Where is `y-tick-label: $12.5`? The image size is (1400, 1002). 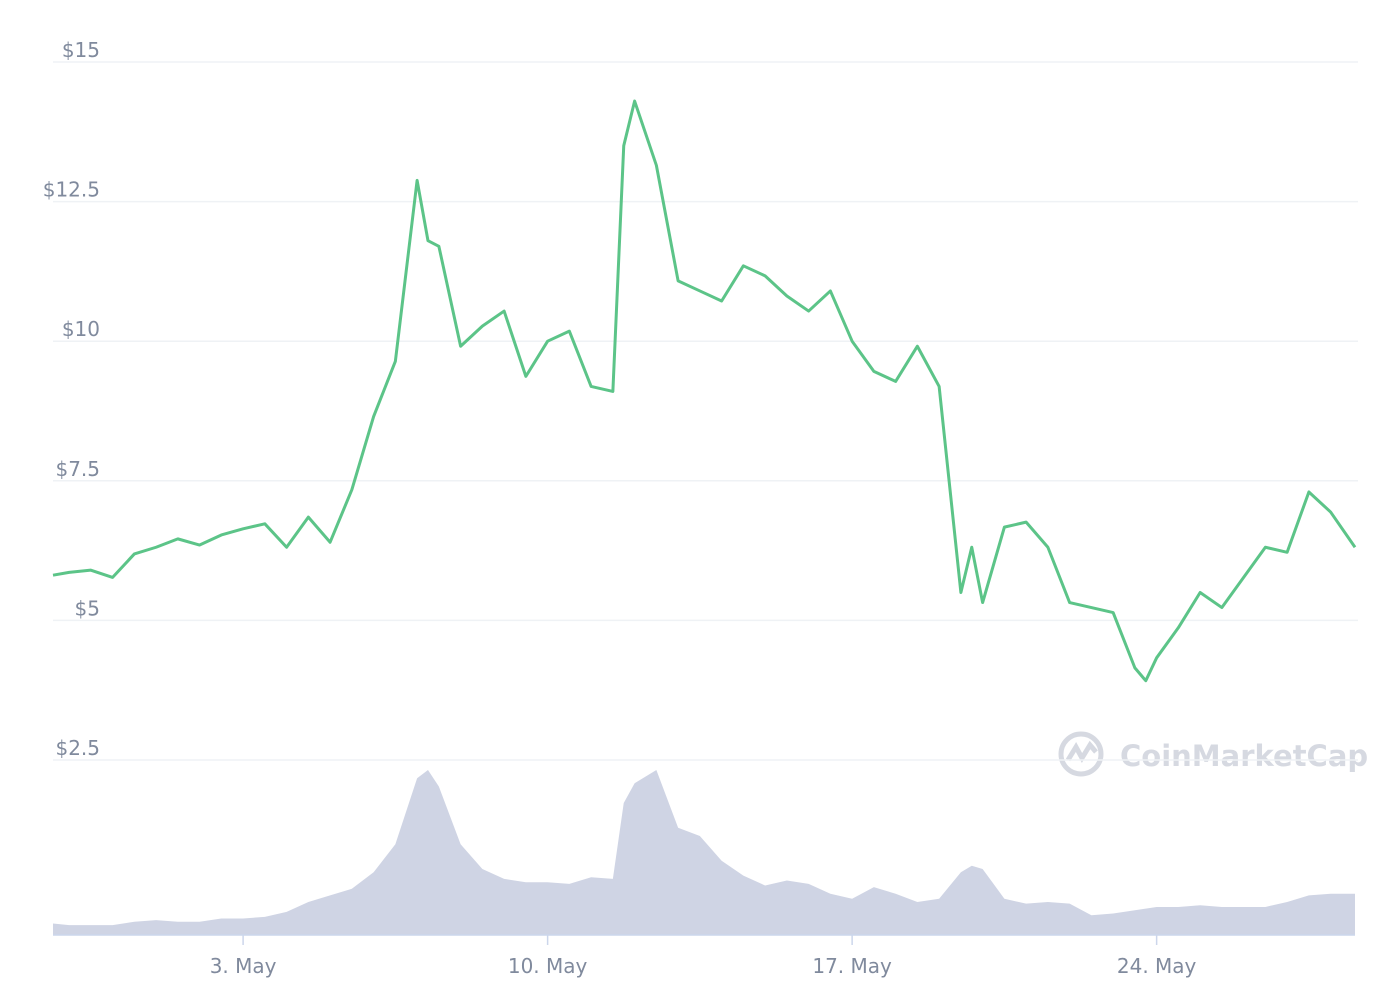 y-tick-label: $12.5 is located at coordinates (71, 190).